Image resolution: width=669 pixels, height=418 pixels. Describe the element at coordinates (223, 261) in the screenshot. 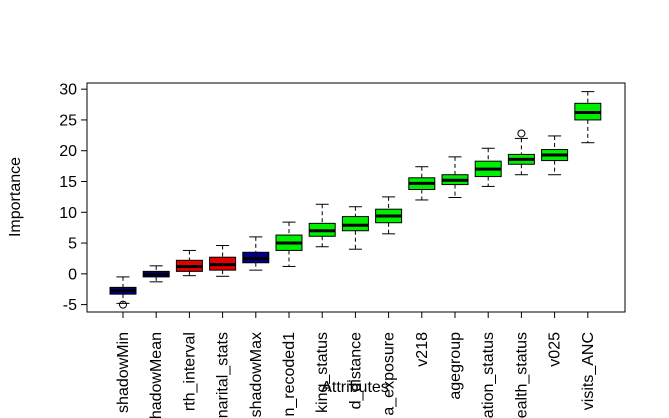

I see `boxplot-narital_stats` at that location.